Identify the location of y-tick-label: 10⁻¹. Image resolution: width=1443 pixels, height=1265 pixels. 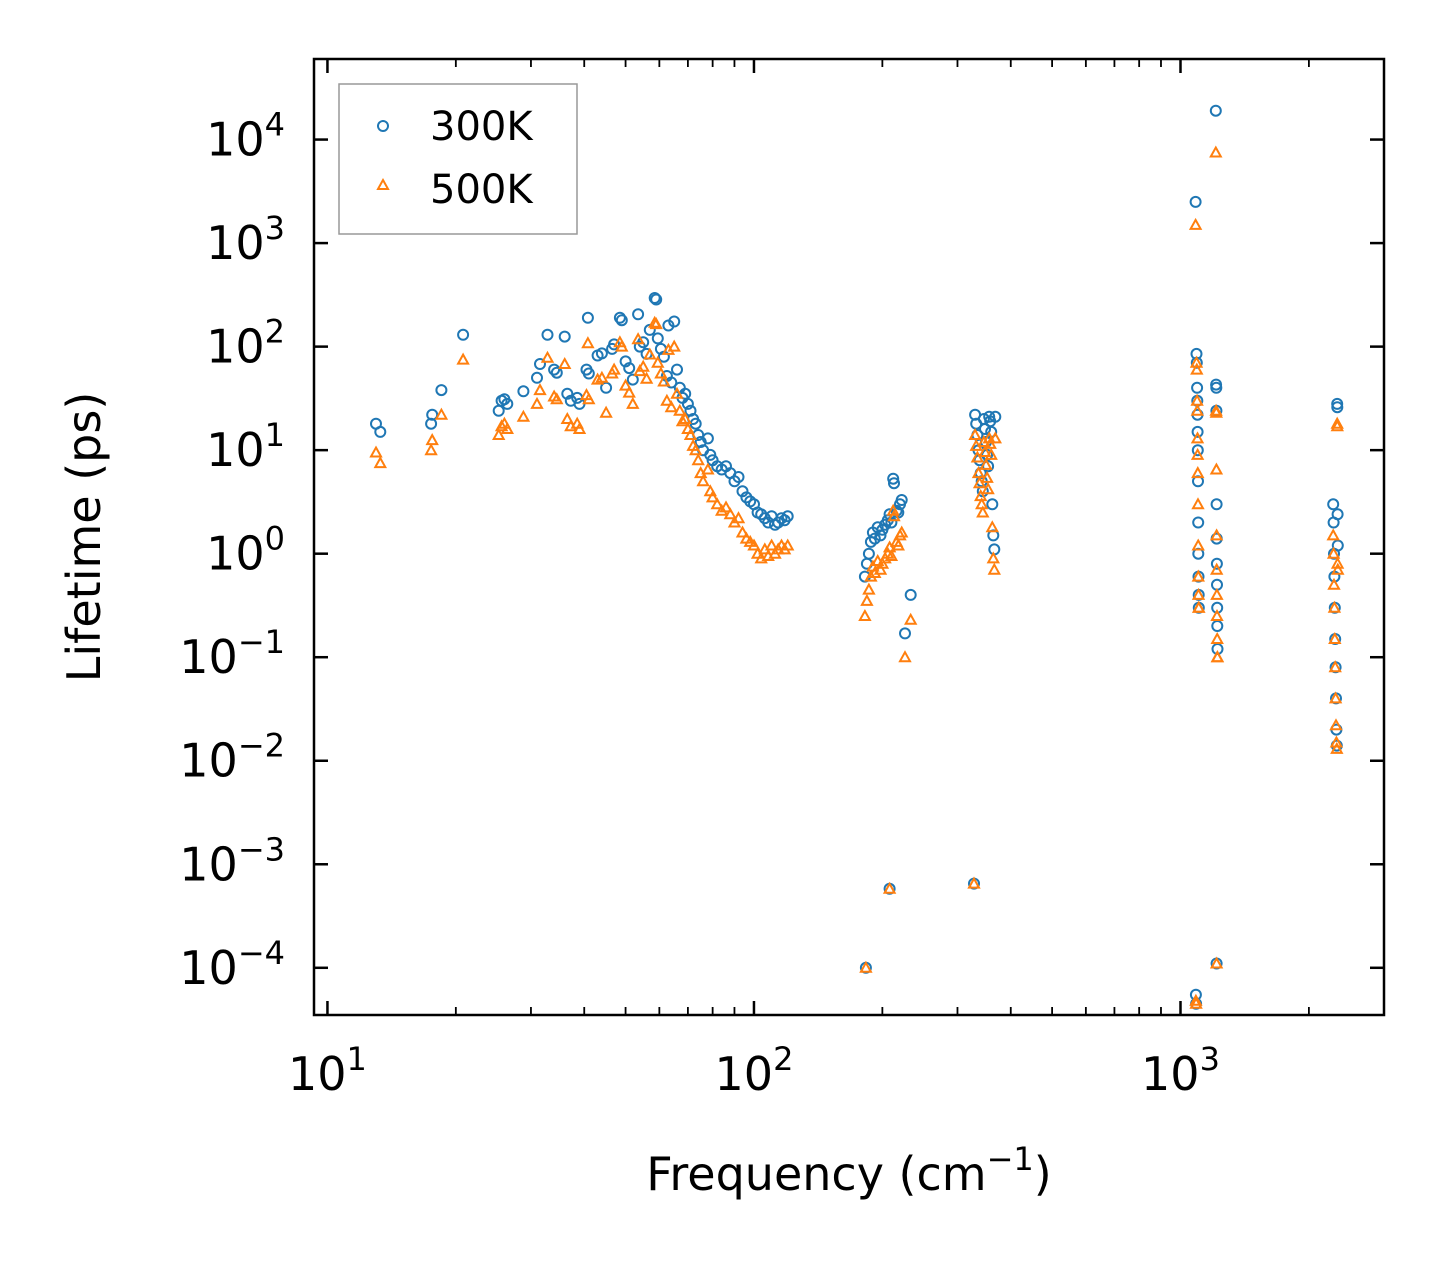
(232, 653).